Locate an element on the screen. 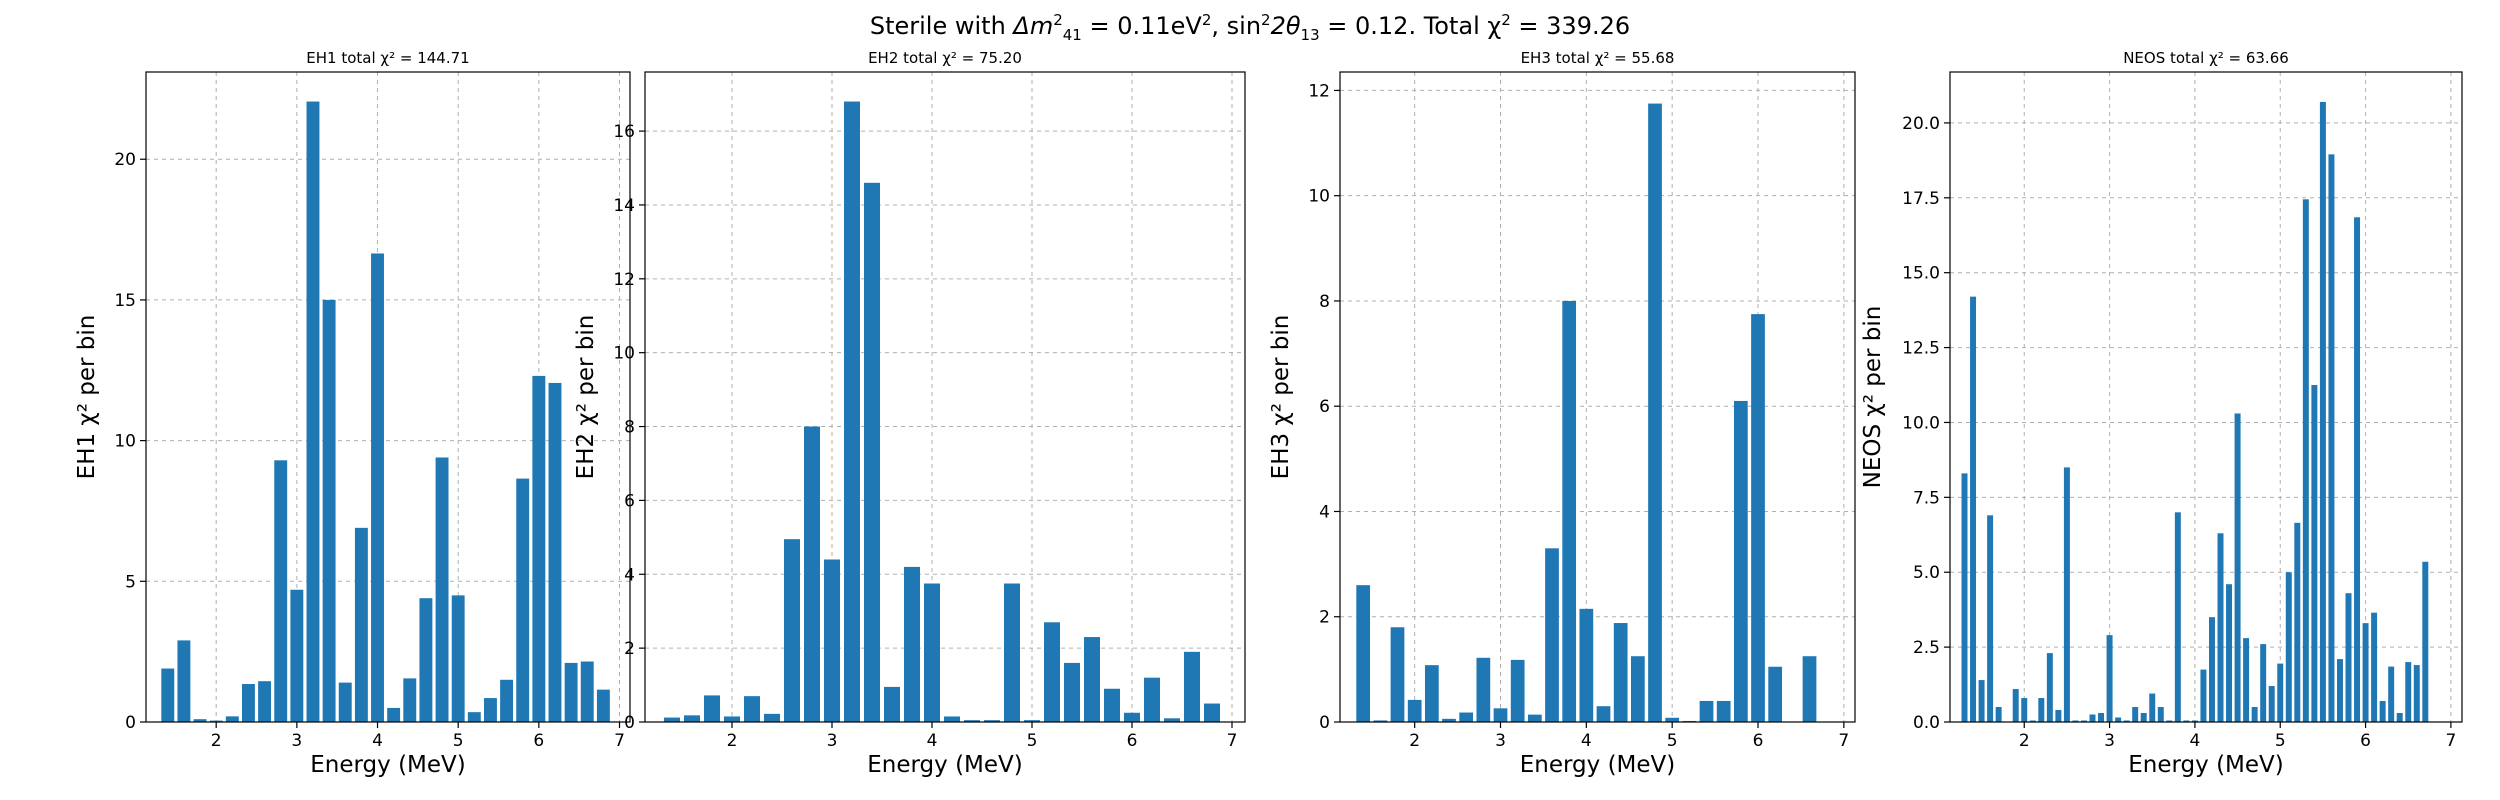  eh3-subplot-title: EH3 total χ² = 55.68 is located at coordinates (1598, 58).